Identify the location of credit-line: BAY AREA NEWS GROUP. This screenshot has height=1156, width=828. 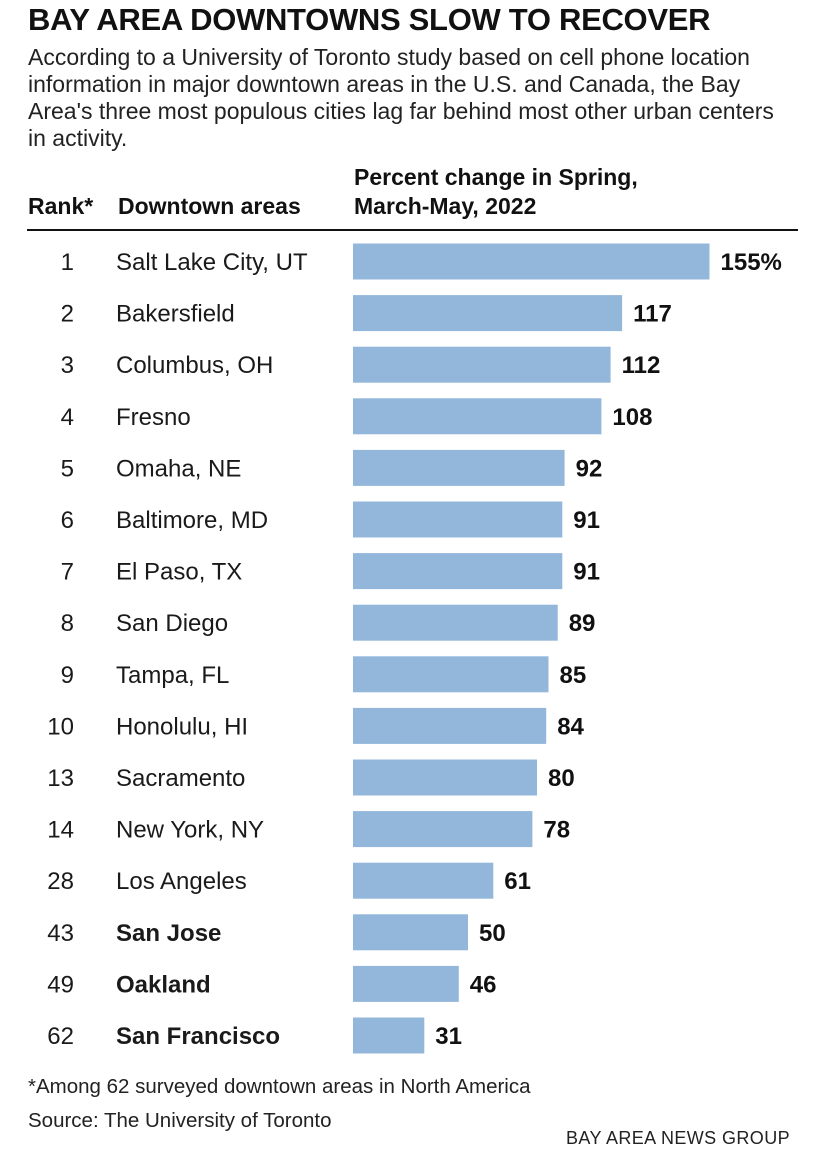
(678, 1138).